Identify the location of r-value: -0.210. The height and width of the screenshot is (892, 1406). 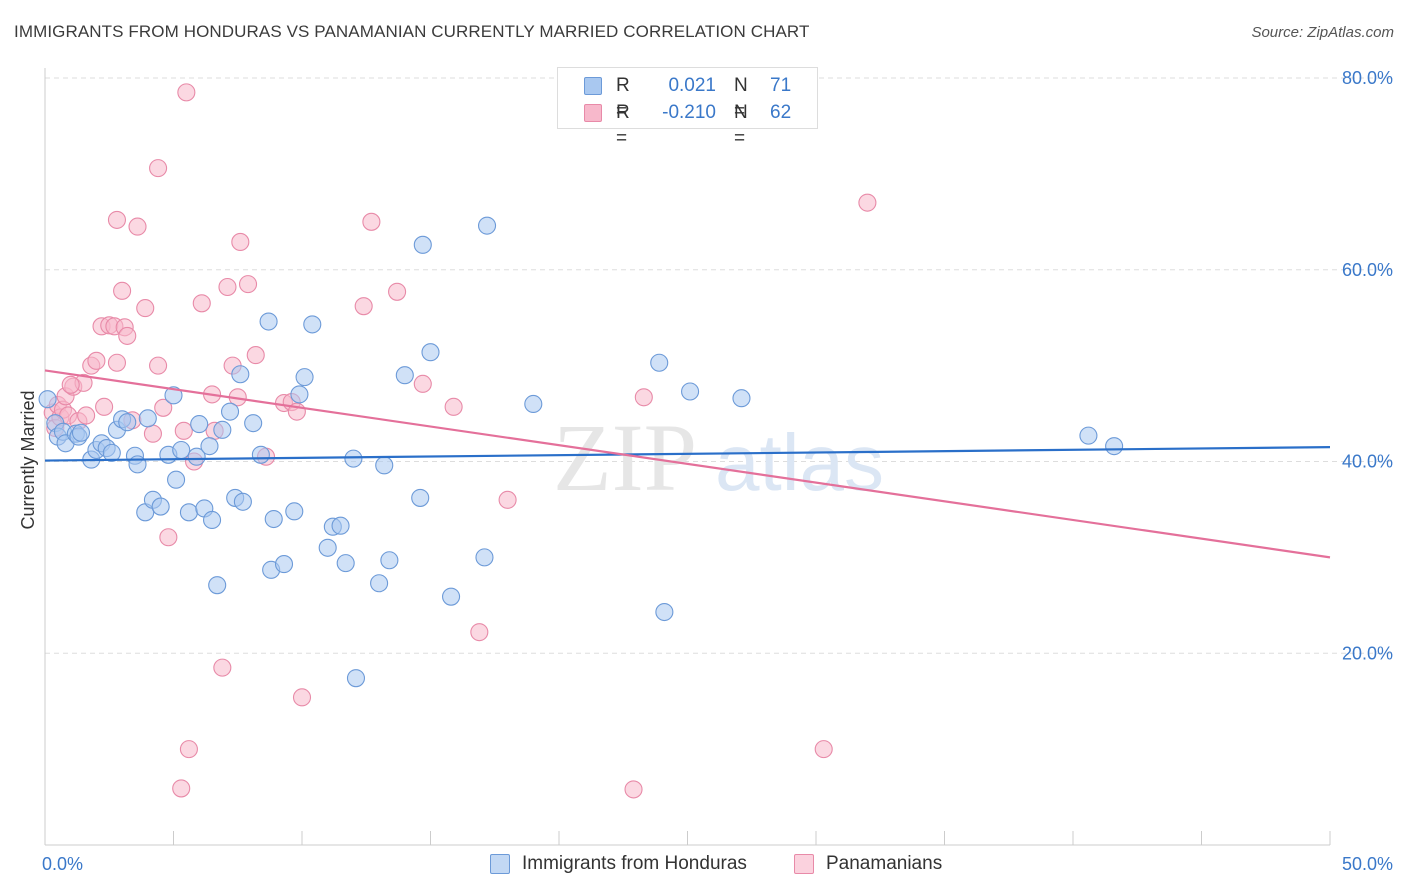
(689, 112).